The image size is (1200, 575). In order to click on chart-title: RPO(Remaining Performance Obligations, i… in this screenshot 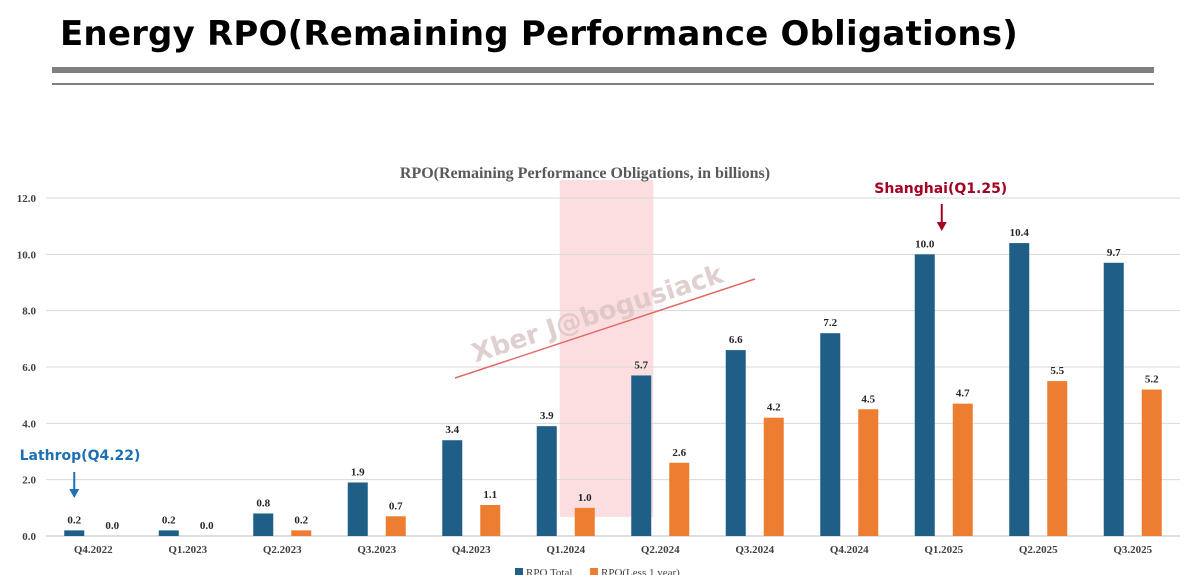, I will do `click(585, 173)`.